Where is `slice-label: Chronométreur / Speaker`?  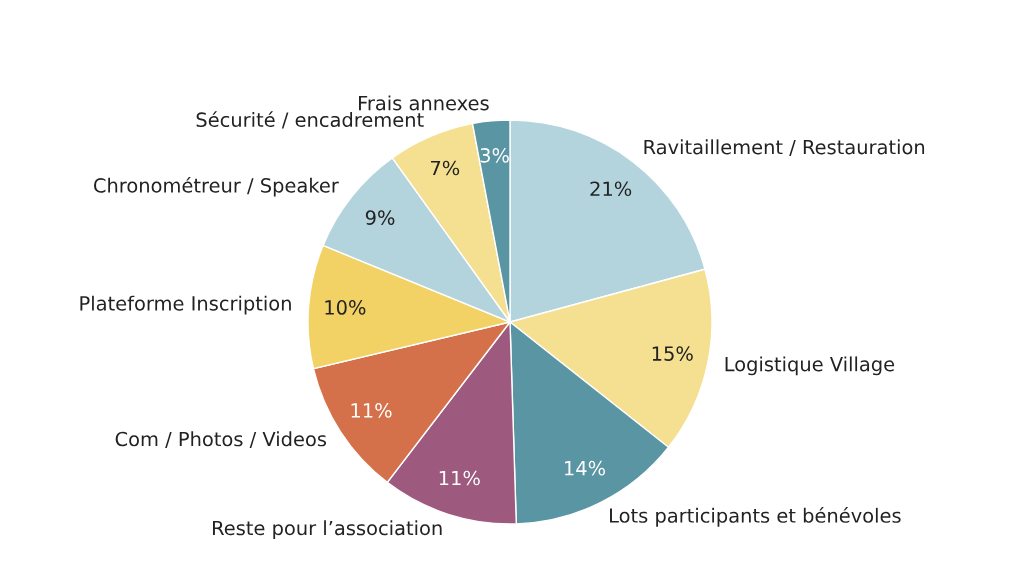 slice-label: Chronométreur / Speaker is located at coordinates (216, 186).